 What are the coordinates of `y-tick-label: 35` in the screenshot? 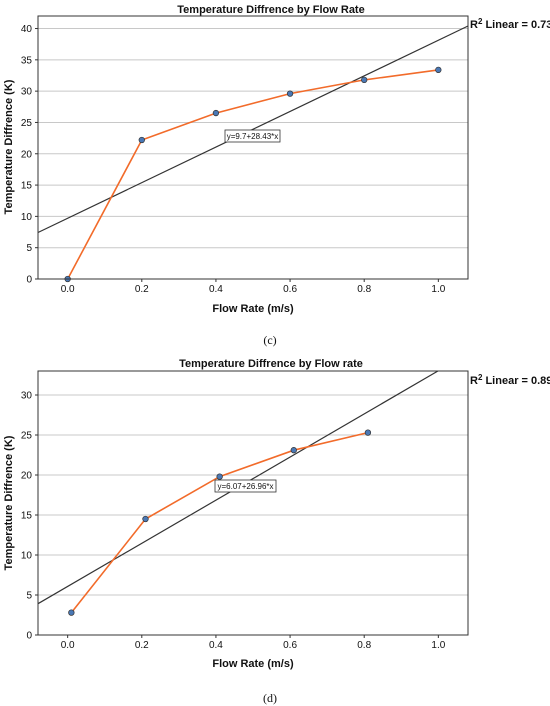 It's located at (27, 60).